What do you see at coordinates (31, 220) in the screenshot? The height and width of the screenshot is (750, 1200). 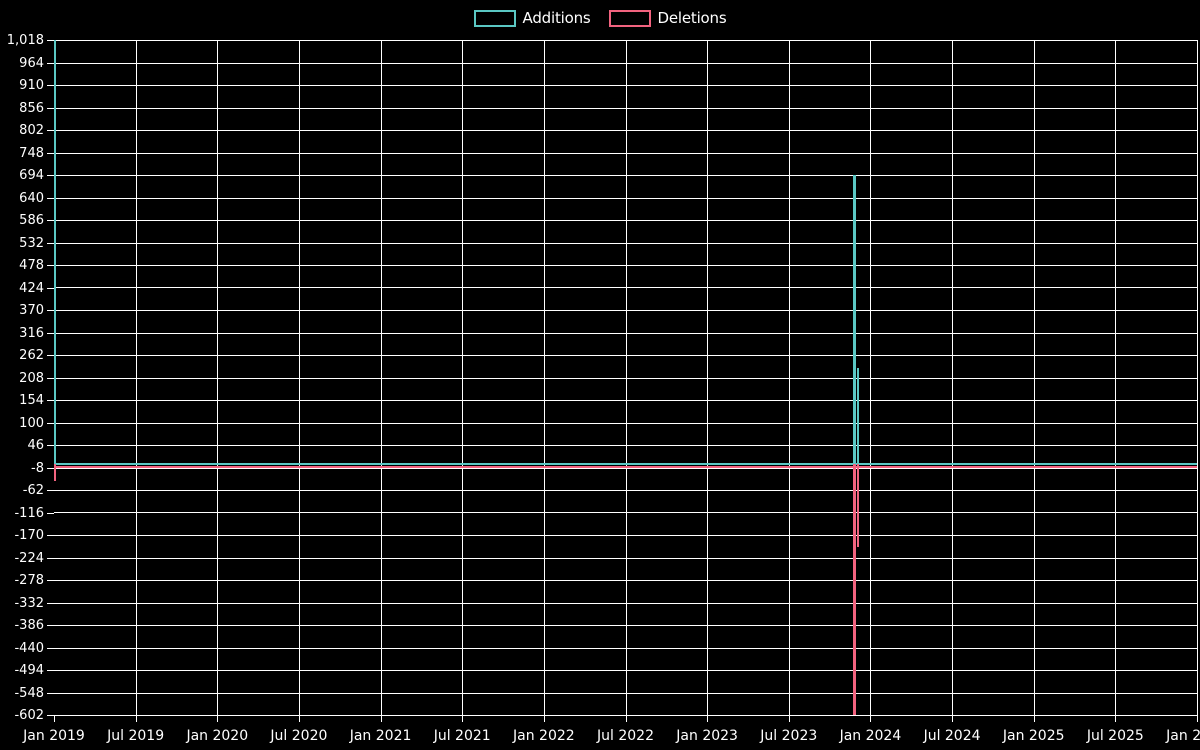 I see `y-tick-label: 586` at bounding box center [31, 220].